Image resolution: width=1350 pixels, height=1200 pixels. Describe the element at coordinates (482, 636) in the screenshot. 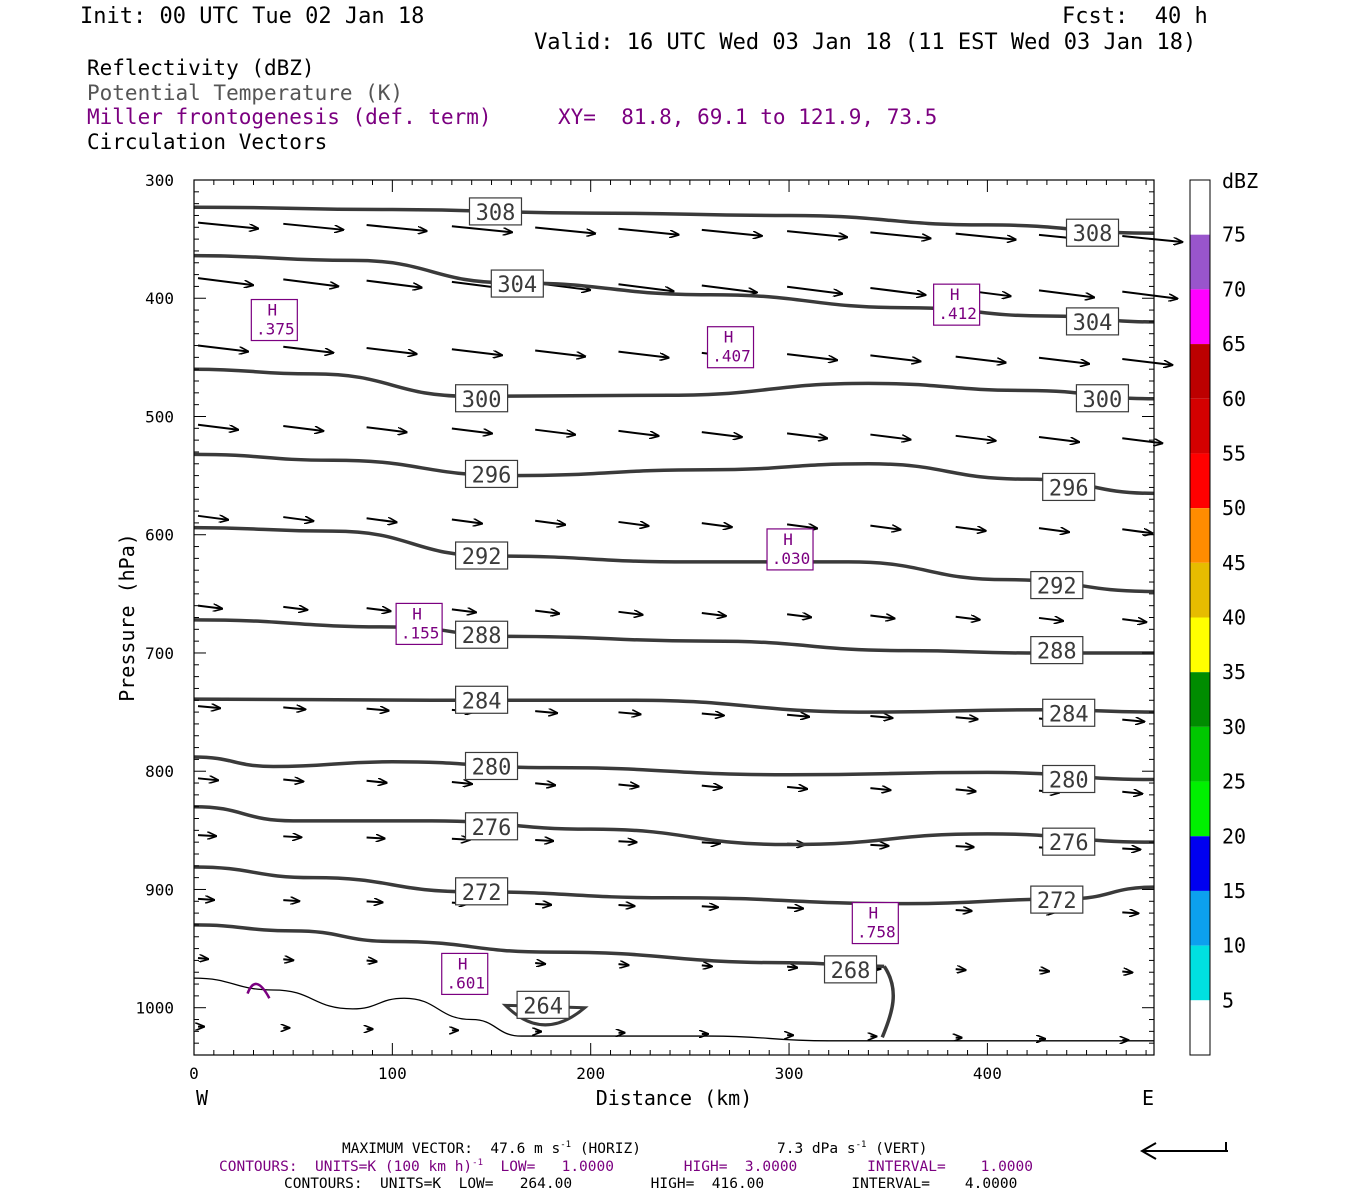

I see `isentrope-label: 288` at that location.